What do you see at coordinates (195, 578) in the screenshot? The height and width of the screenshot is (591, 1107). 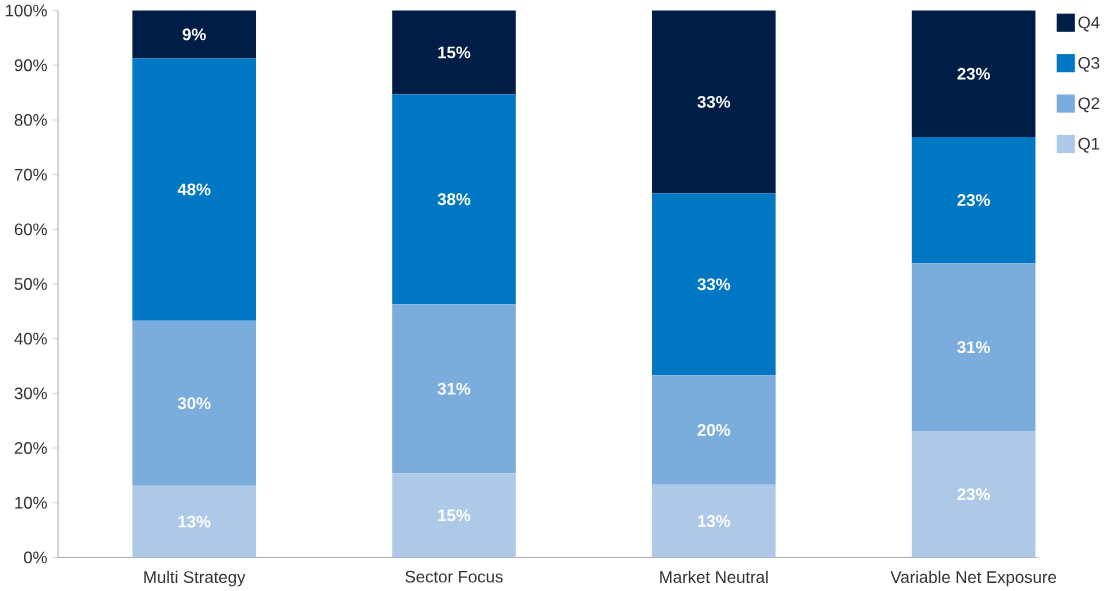 I see `x-tick-label: Multi Strategy` at bounding box center [195, 578].